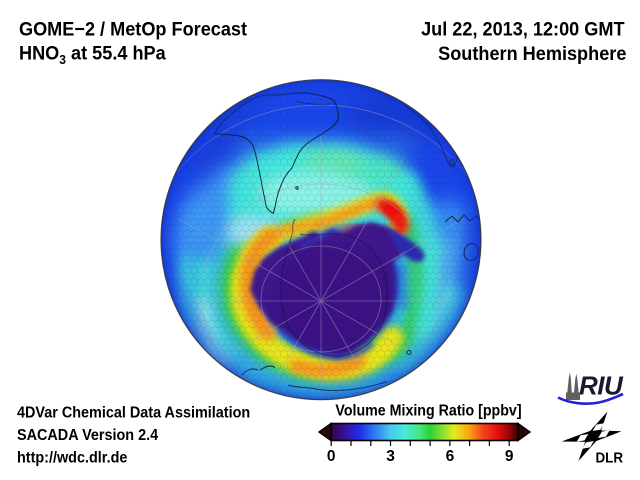  What do you see at coordinates (450, 456) in the screenshot?
I see `svg-text: 6` at bounding box center [450, 456].